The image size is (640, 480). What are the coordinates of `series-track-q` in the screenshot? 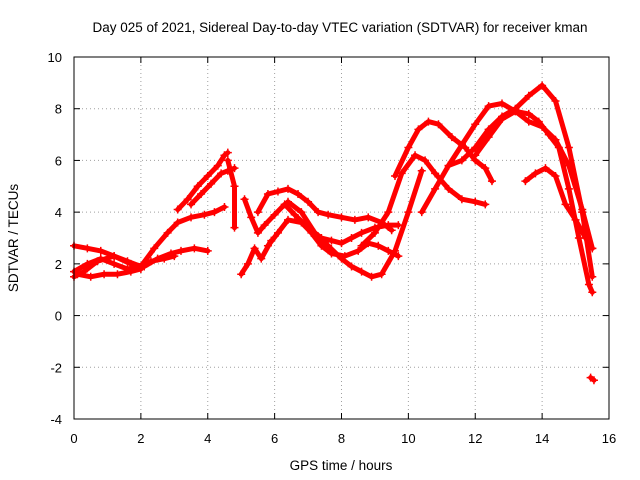 It's located at (534, 202).